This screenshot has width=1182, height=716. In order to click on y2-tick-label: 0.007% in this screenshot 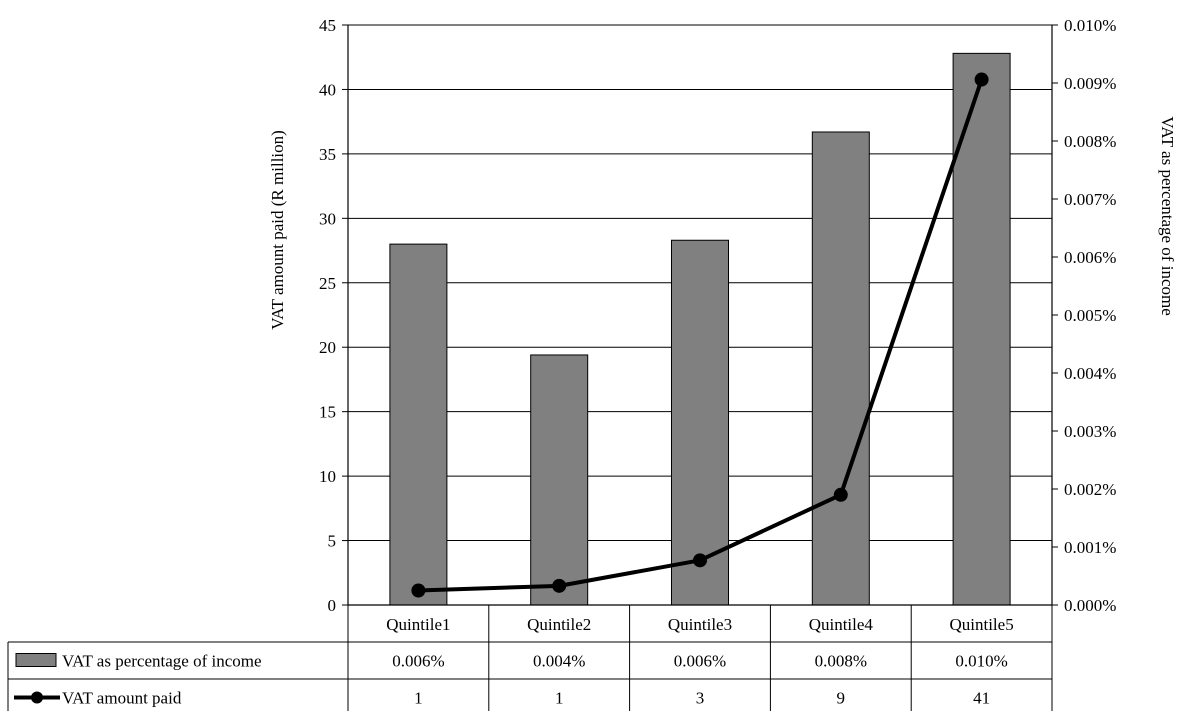, I will do `click(1090, 199)`.